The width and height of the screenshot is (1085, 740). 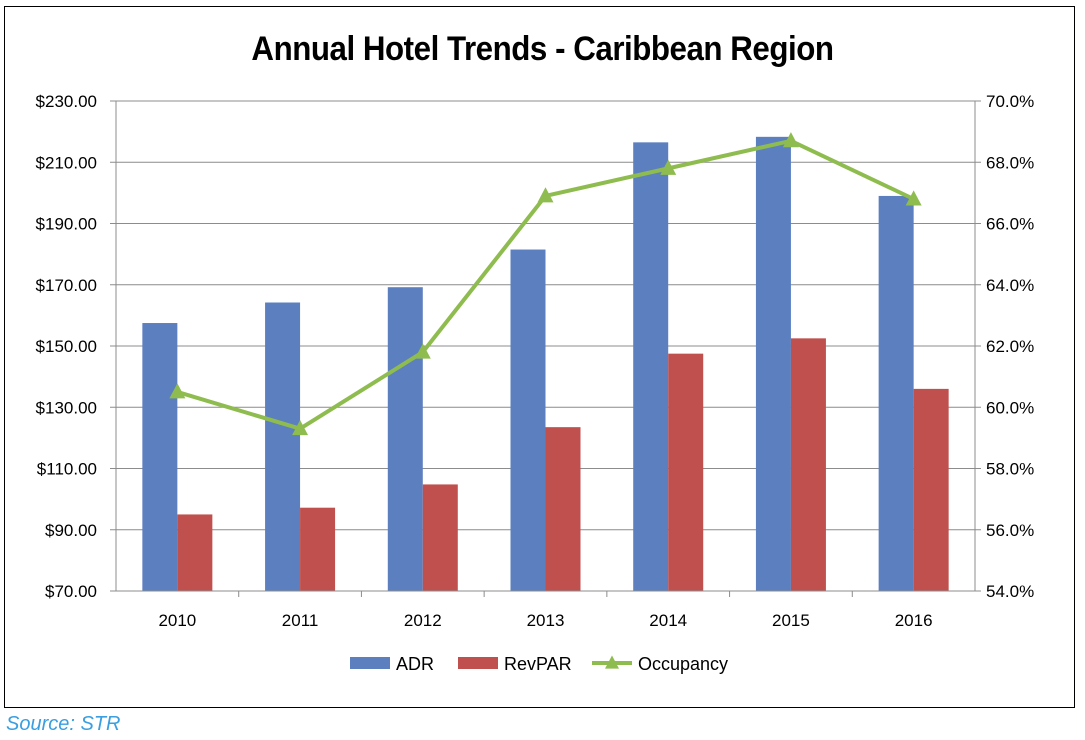 What do you see at coordinates (1010, 591) in the screenshot?
I see `y-right-tick-label: 54.0%` at bounding box center [1010, 591].